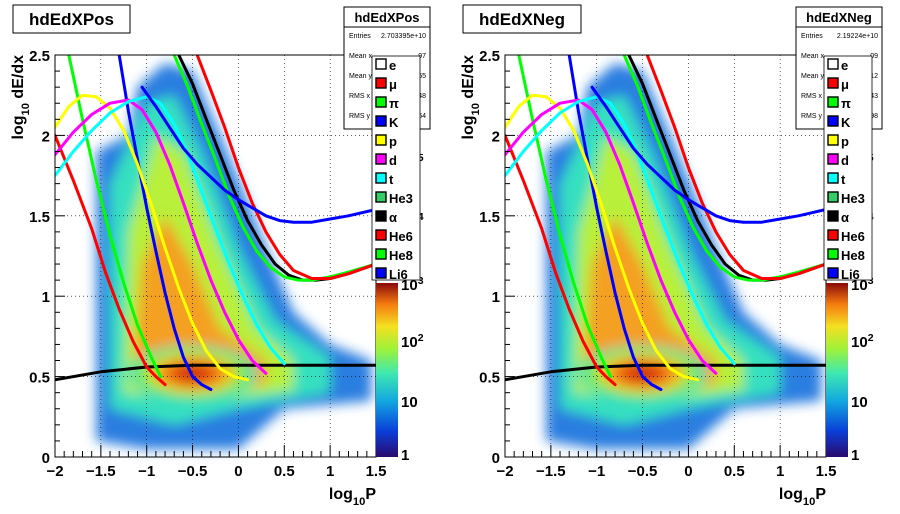 The width and height of the screenshot is (900, 514). What do you see at coordinates (846, 103) in the screenshot?
I see `legend-label: π` at bounding box center [846, 103].